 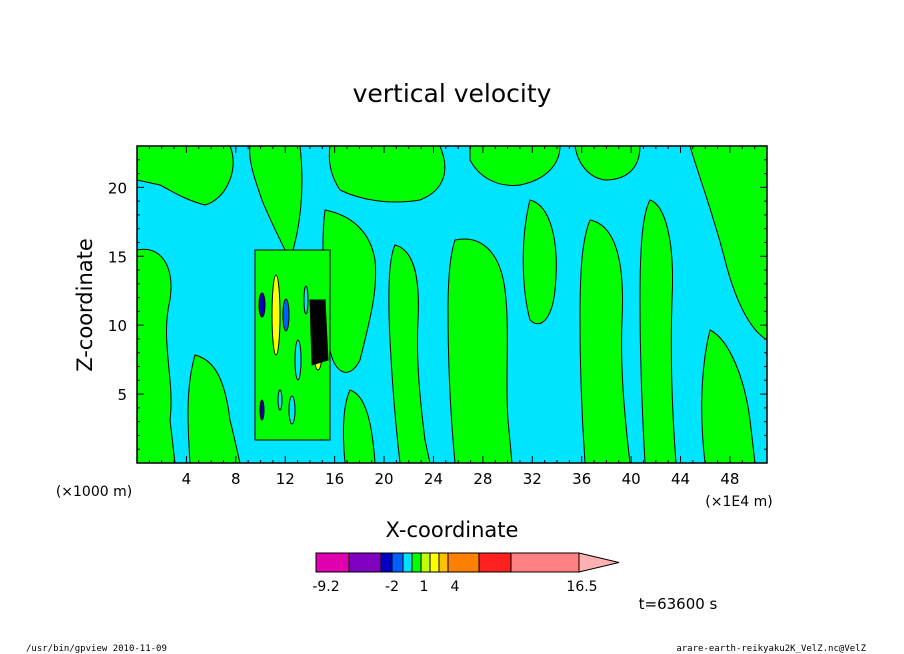 What do you see at coordinates (738, 502) in the screenshot?
I see `x-unit-right: (×1E4 m)` at bounding box center [738, 502].